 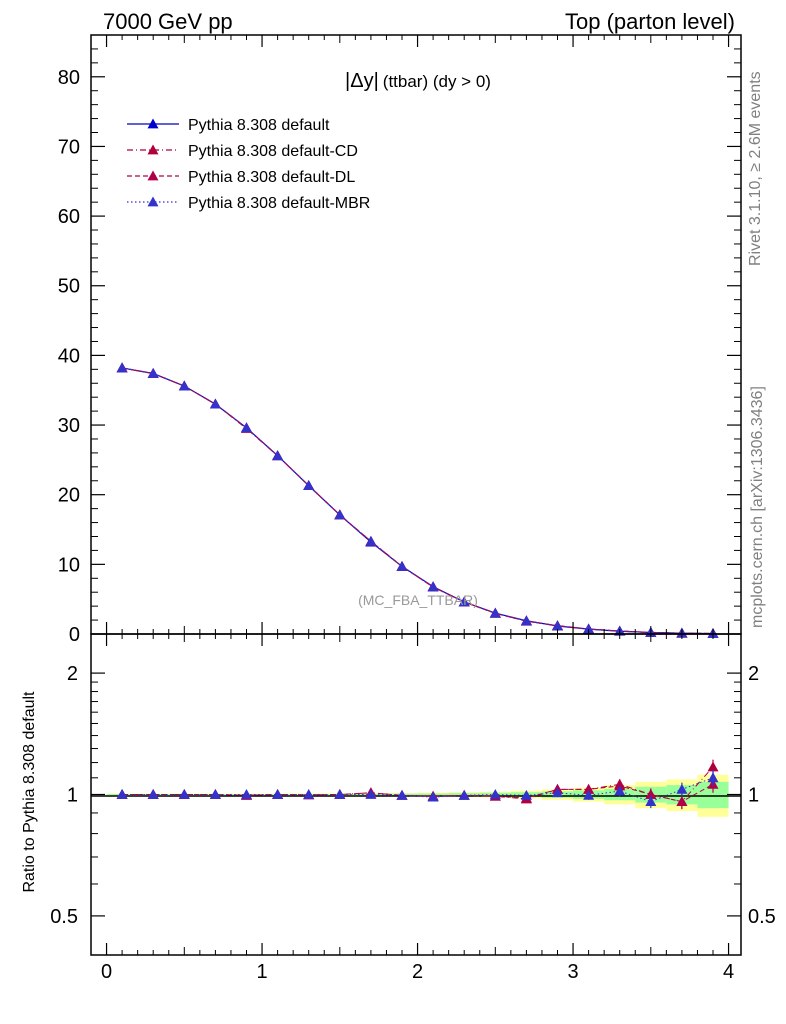 What do you see at coordinates (69, 565) in the screenshot?
I see `main-y-tick-label: 10` at bounding box center [69, 565].